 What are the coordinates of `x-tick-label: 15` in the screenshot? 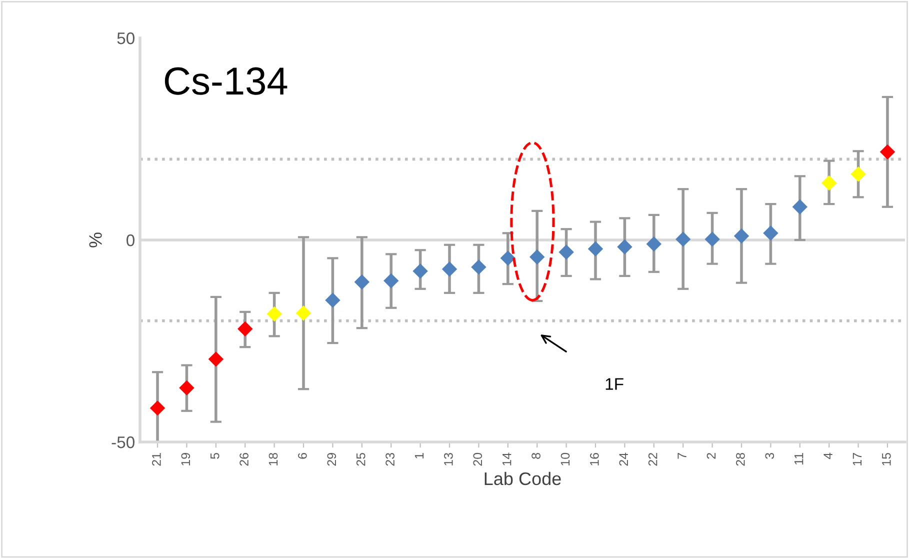 It's located at (886, 459).